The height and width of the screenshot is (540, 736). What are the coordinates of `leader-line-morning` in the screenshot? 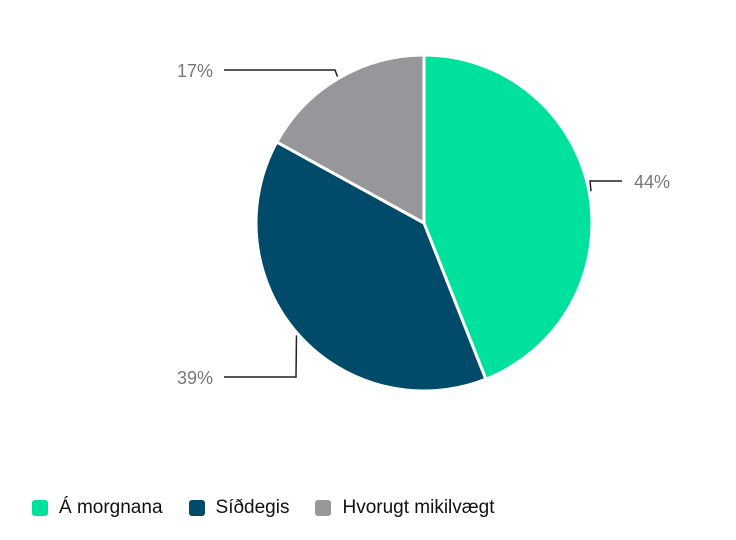 It's located at (605, 186).